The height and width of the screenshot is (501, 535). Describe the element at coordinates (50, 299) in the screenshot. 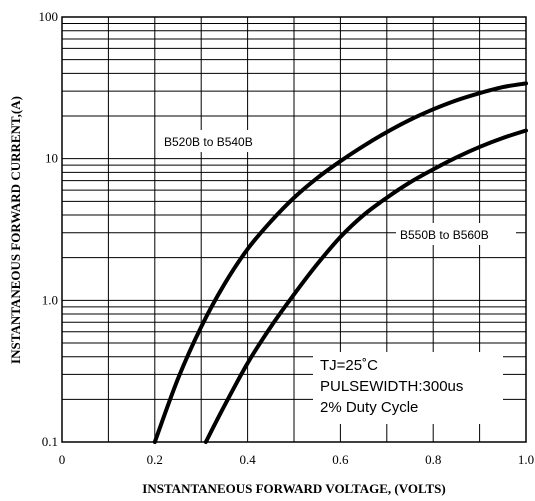

I see `y-tick-label: 1.0` at that location.